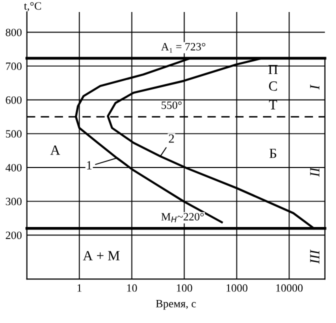 This screenshot has width=336, height=323. What do you see at coordinates (315, 87) in the screenshot?
I see `annotation: I` at bounding box center [315, 87].